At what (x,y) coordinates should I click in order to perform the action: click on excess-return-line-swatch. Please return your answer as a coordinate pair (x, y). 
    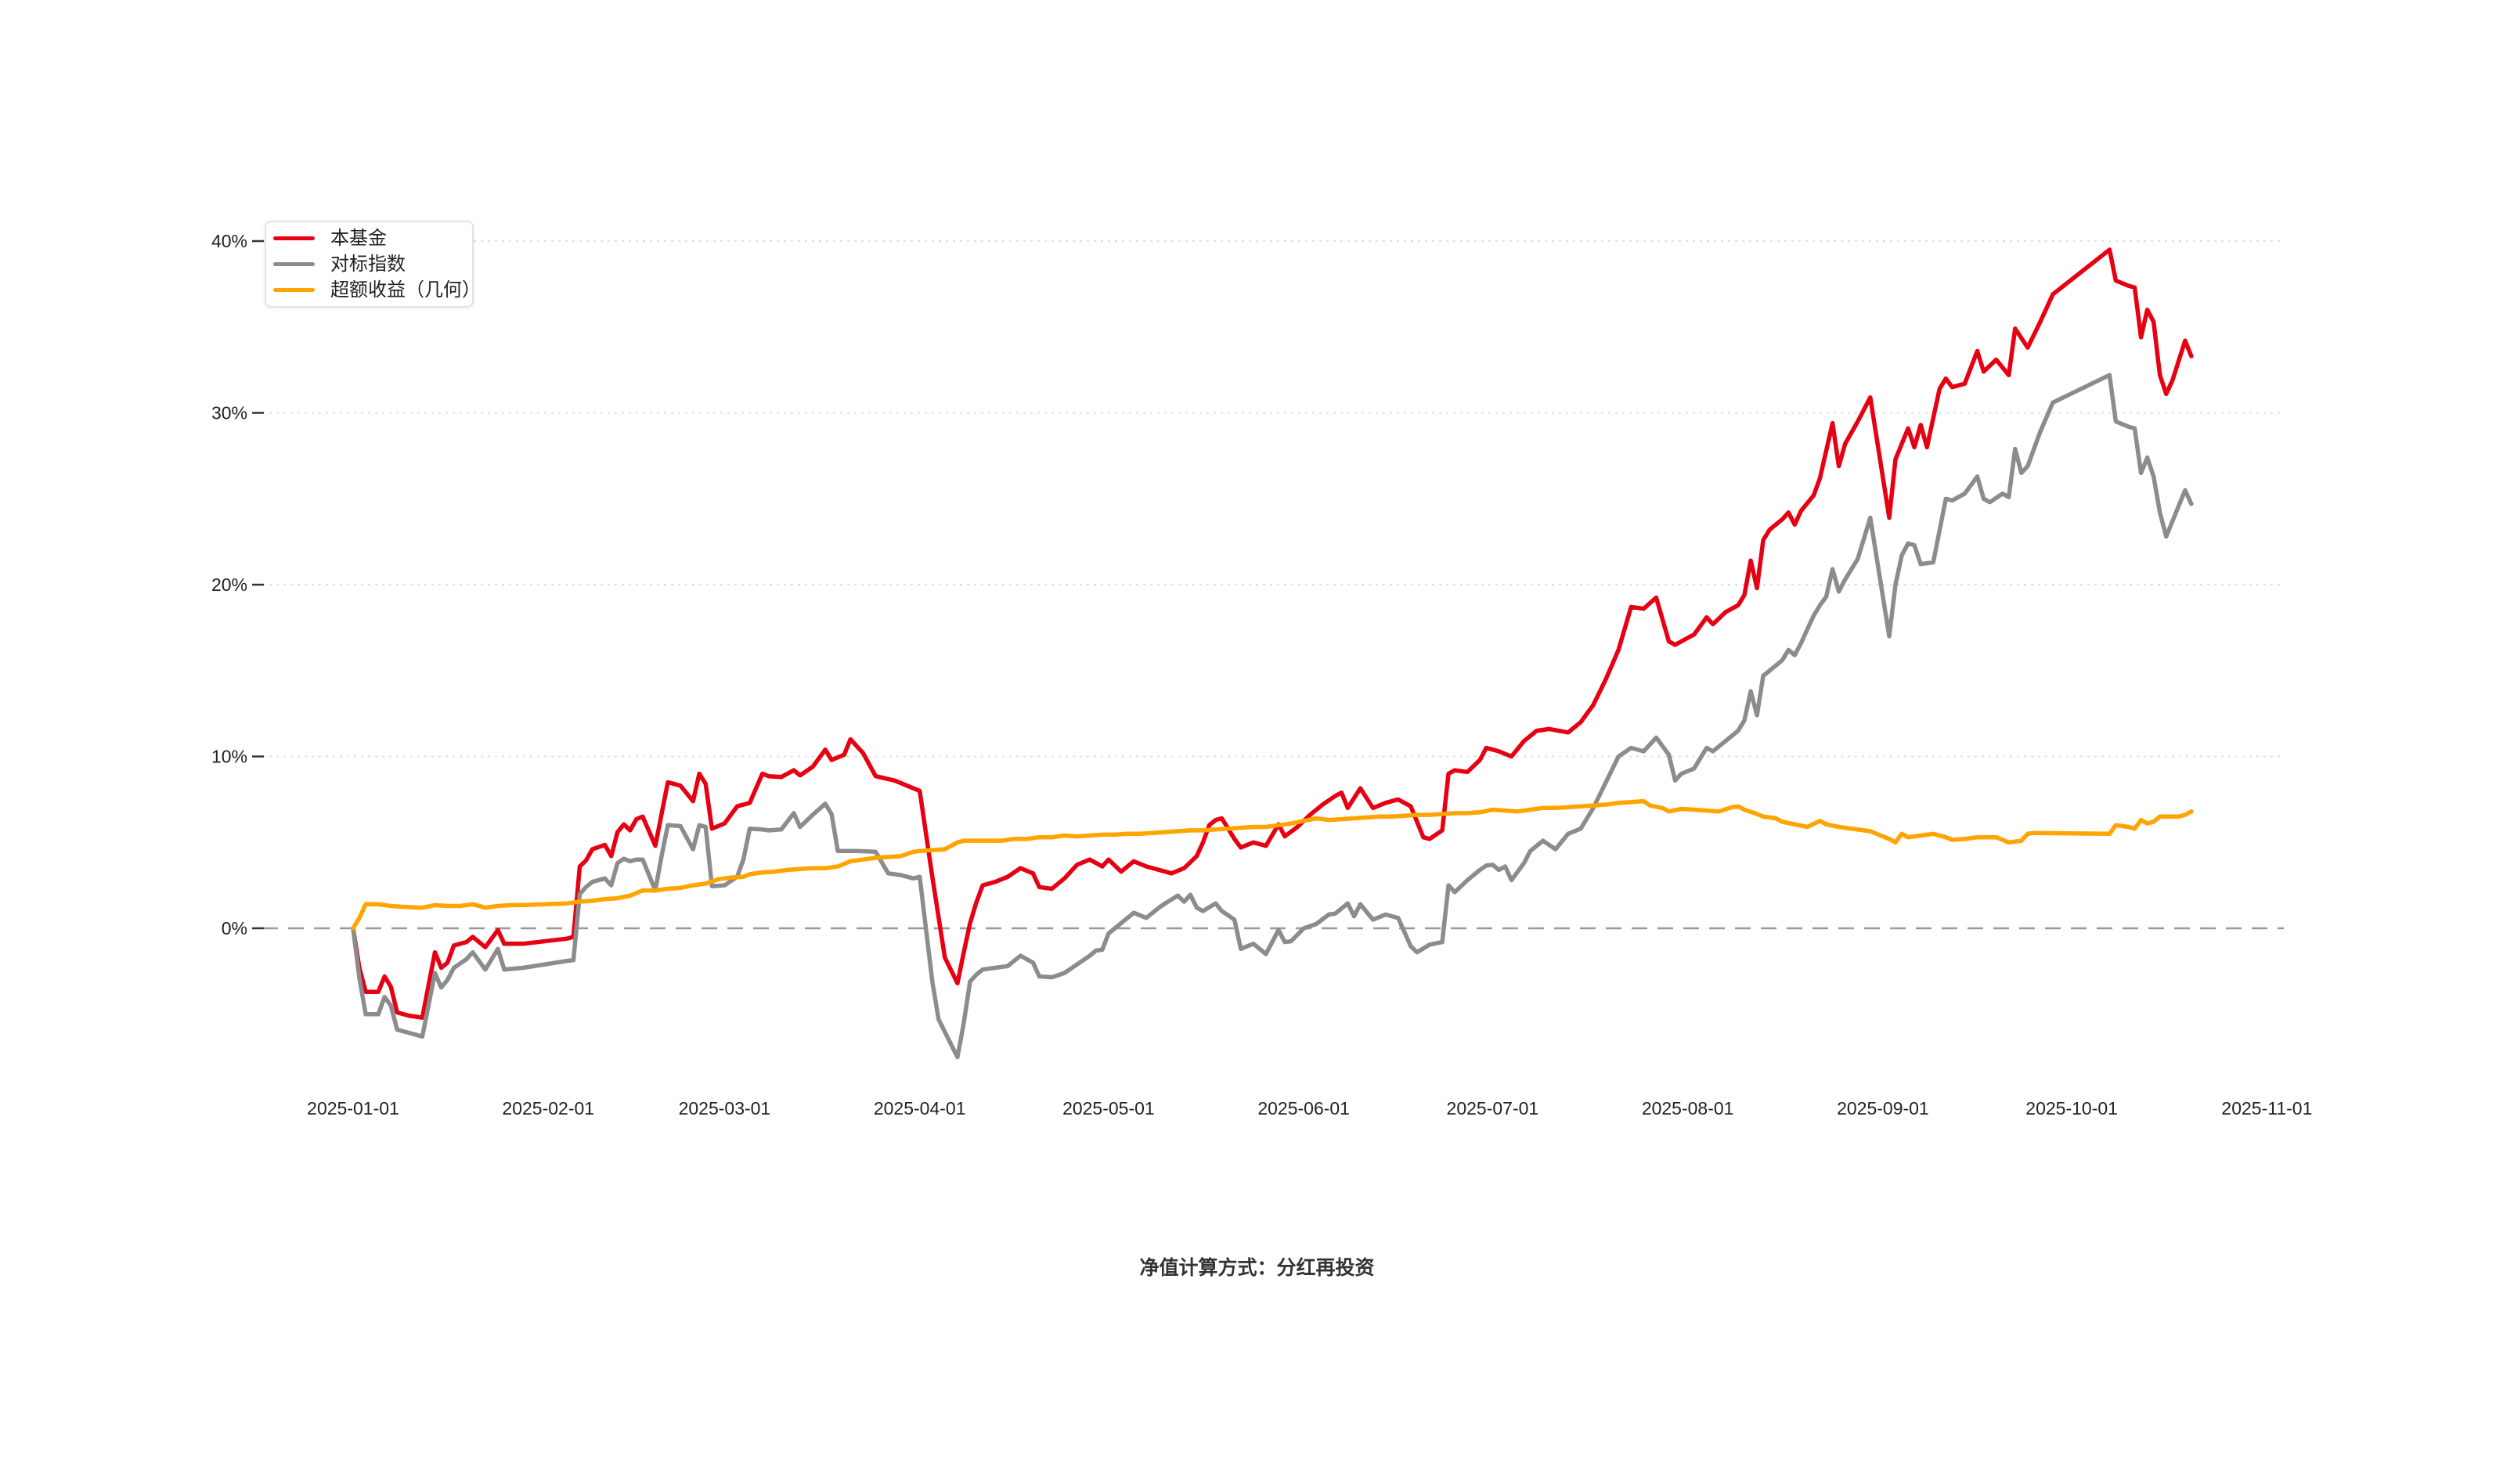
    Looking at the image, I should click on (294, 290).